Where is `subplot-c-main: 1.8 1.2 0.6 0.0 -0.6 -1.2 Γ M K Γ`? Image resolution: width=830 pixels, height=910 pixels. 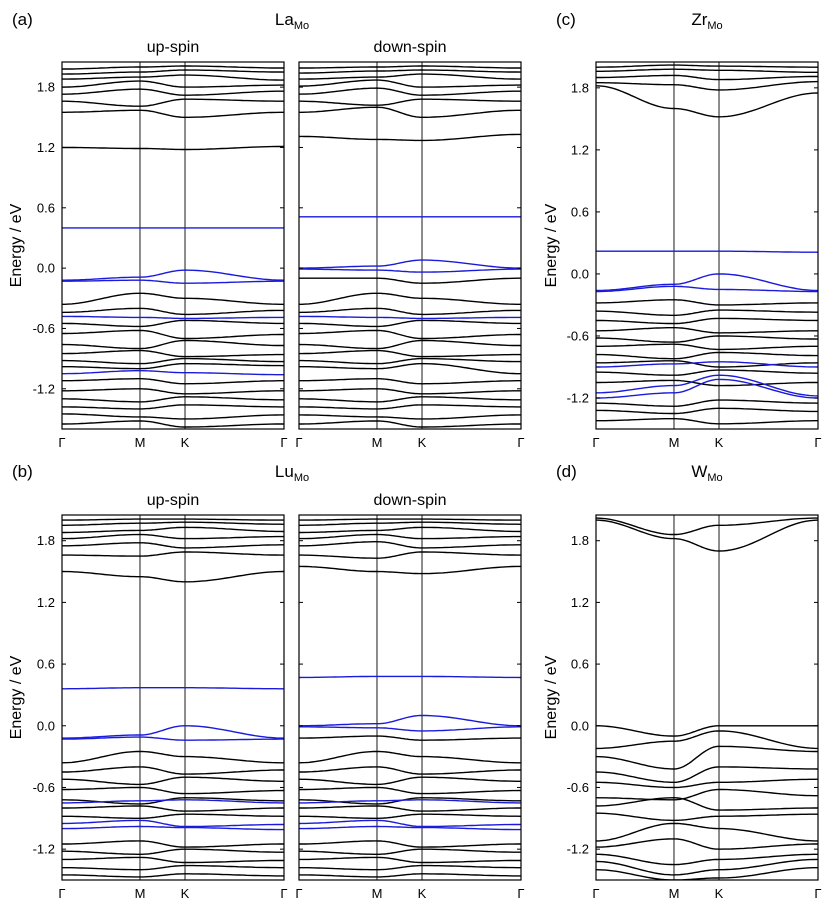
subplot-c-main: 1.8 1.2 0.6 0.0 -0.6 -1.2 Γ M K Γ is located at coordinates (694, 255).